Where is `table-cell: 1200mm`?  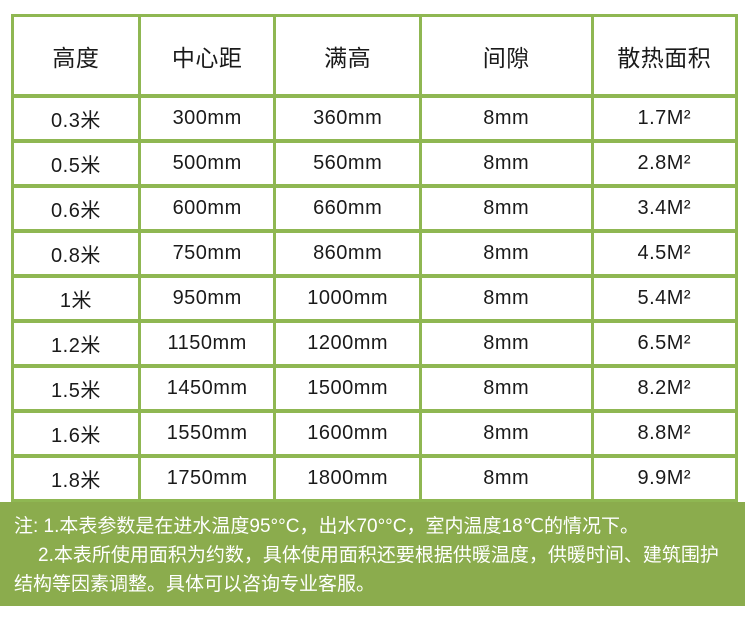 table-cell: 1200mm is located at coordinates (347, 343).